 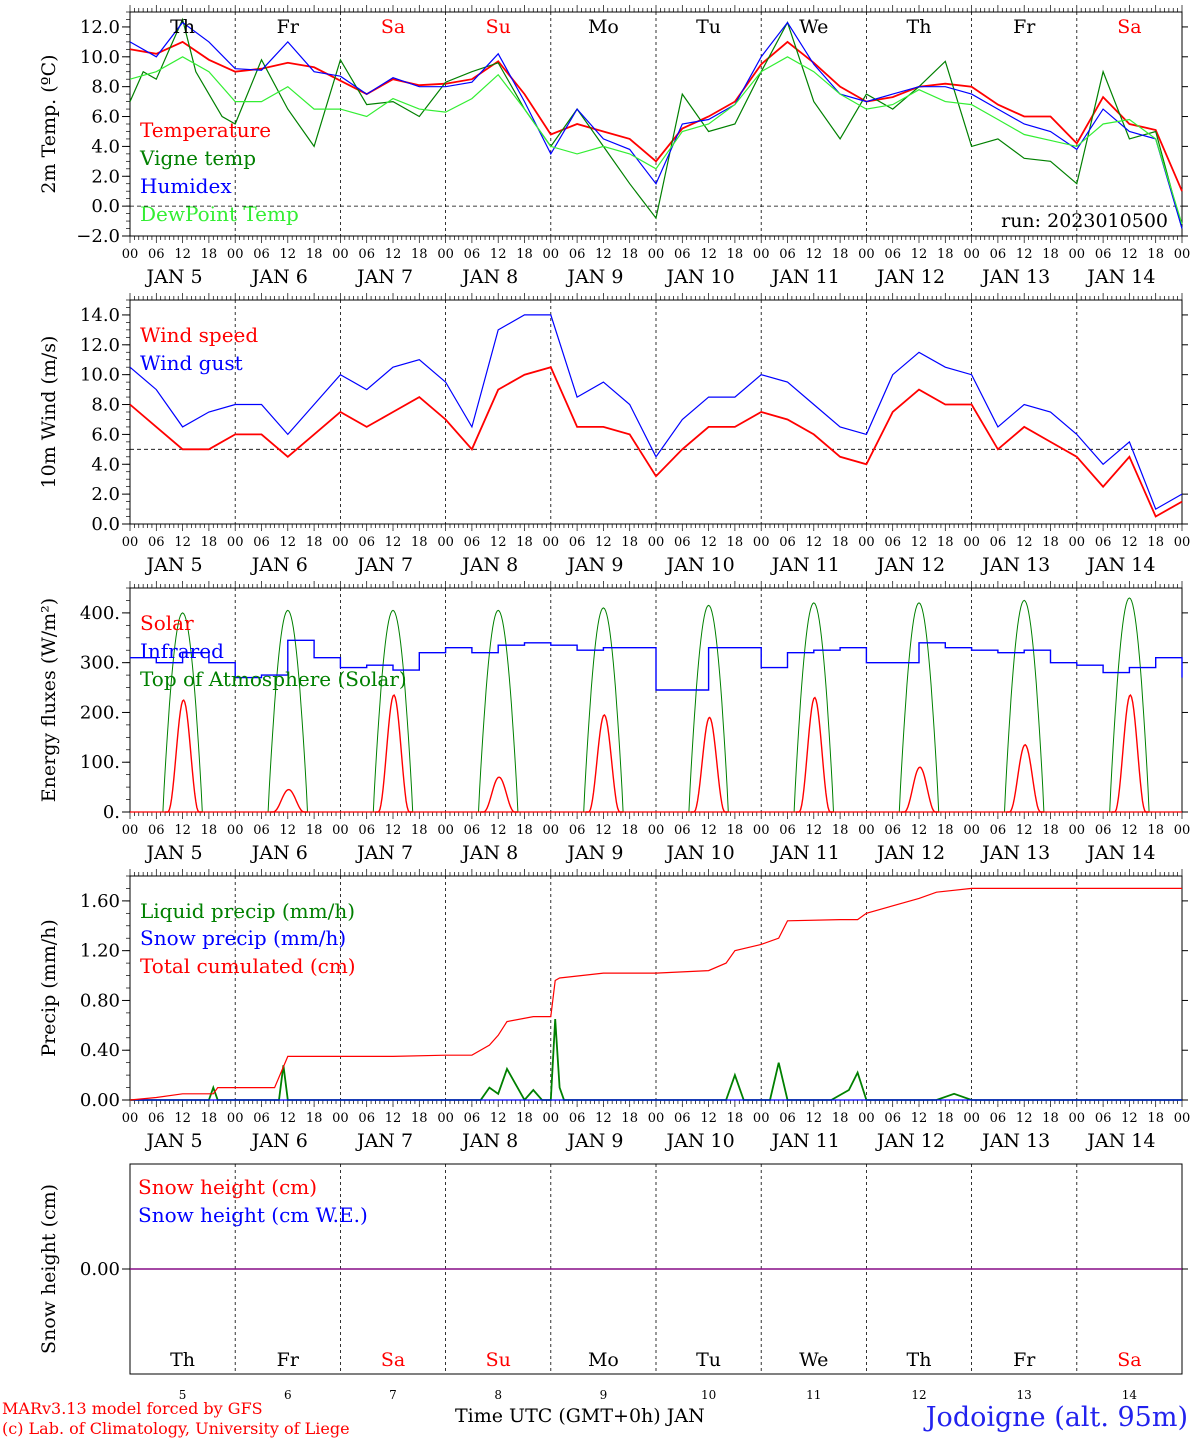 What do you see at coordinates (105, 464) in the screenshot?
I see `y-tick-label: 4.0` at bounding box center [105, 464].